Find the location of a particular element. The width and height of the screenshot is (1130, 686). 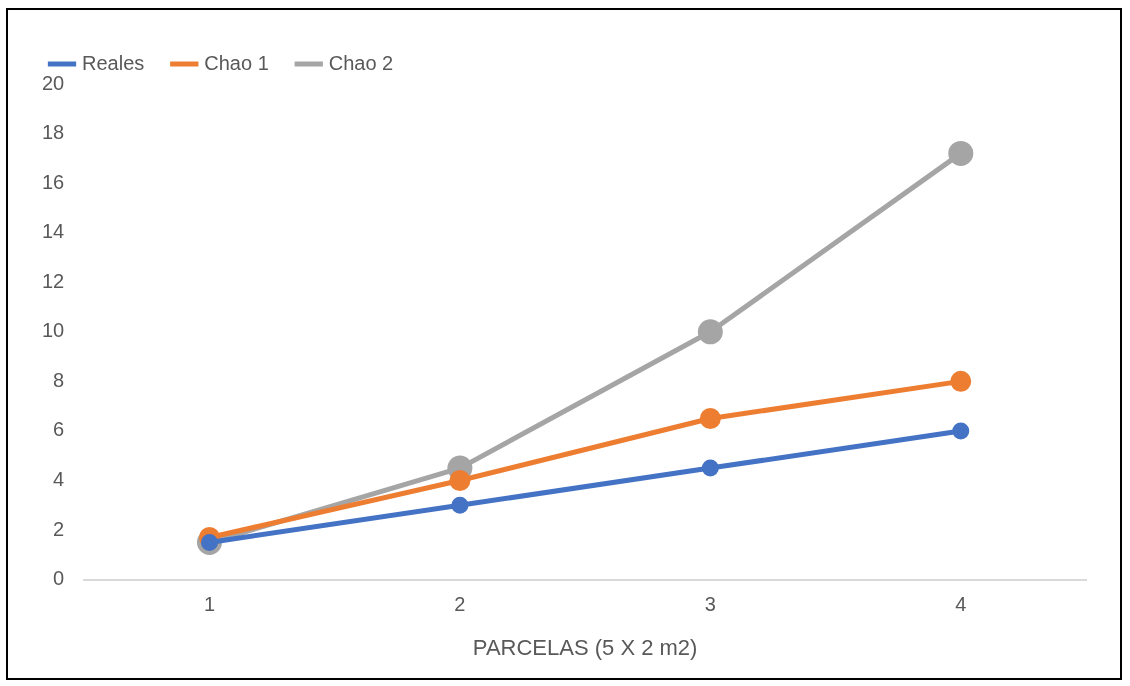

y-tick-label: 4 is located at coordinates (59, 479).